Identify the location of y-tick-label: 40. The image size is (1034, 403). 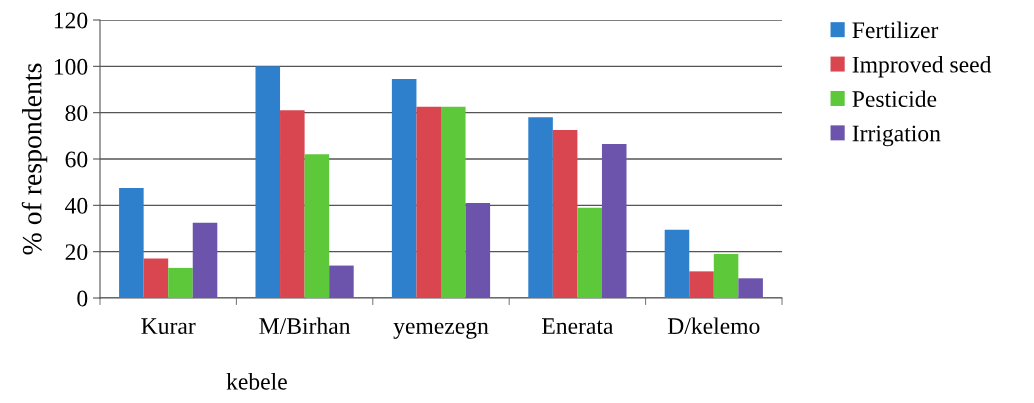
(76, 205).